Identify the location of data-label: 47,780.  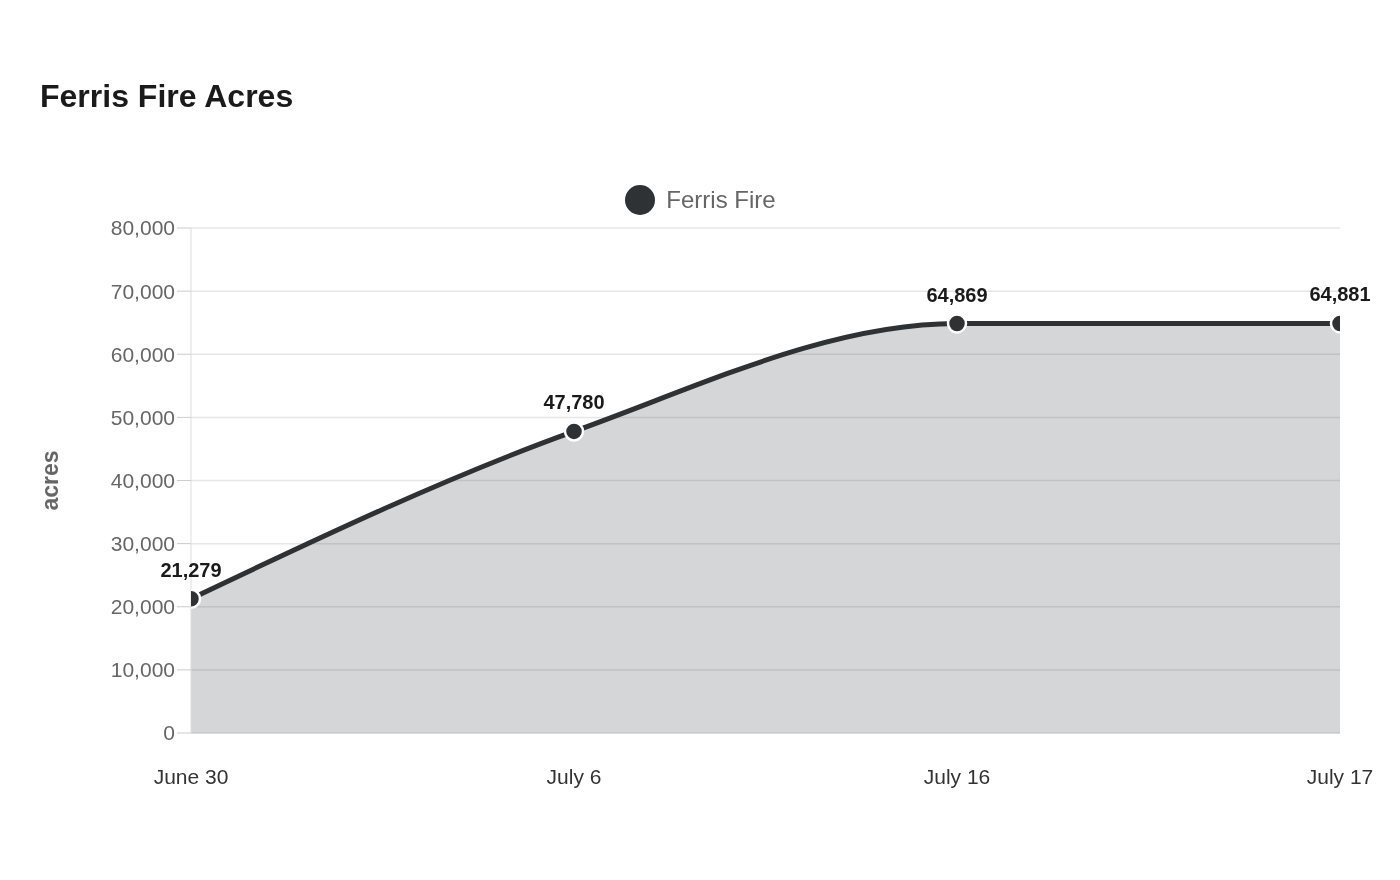
(574, 402).